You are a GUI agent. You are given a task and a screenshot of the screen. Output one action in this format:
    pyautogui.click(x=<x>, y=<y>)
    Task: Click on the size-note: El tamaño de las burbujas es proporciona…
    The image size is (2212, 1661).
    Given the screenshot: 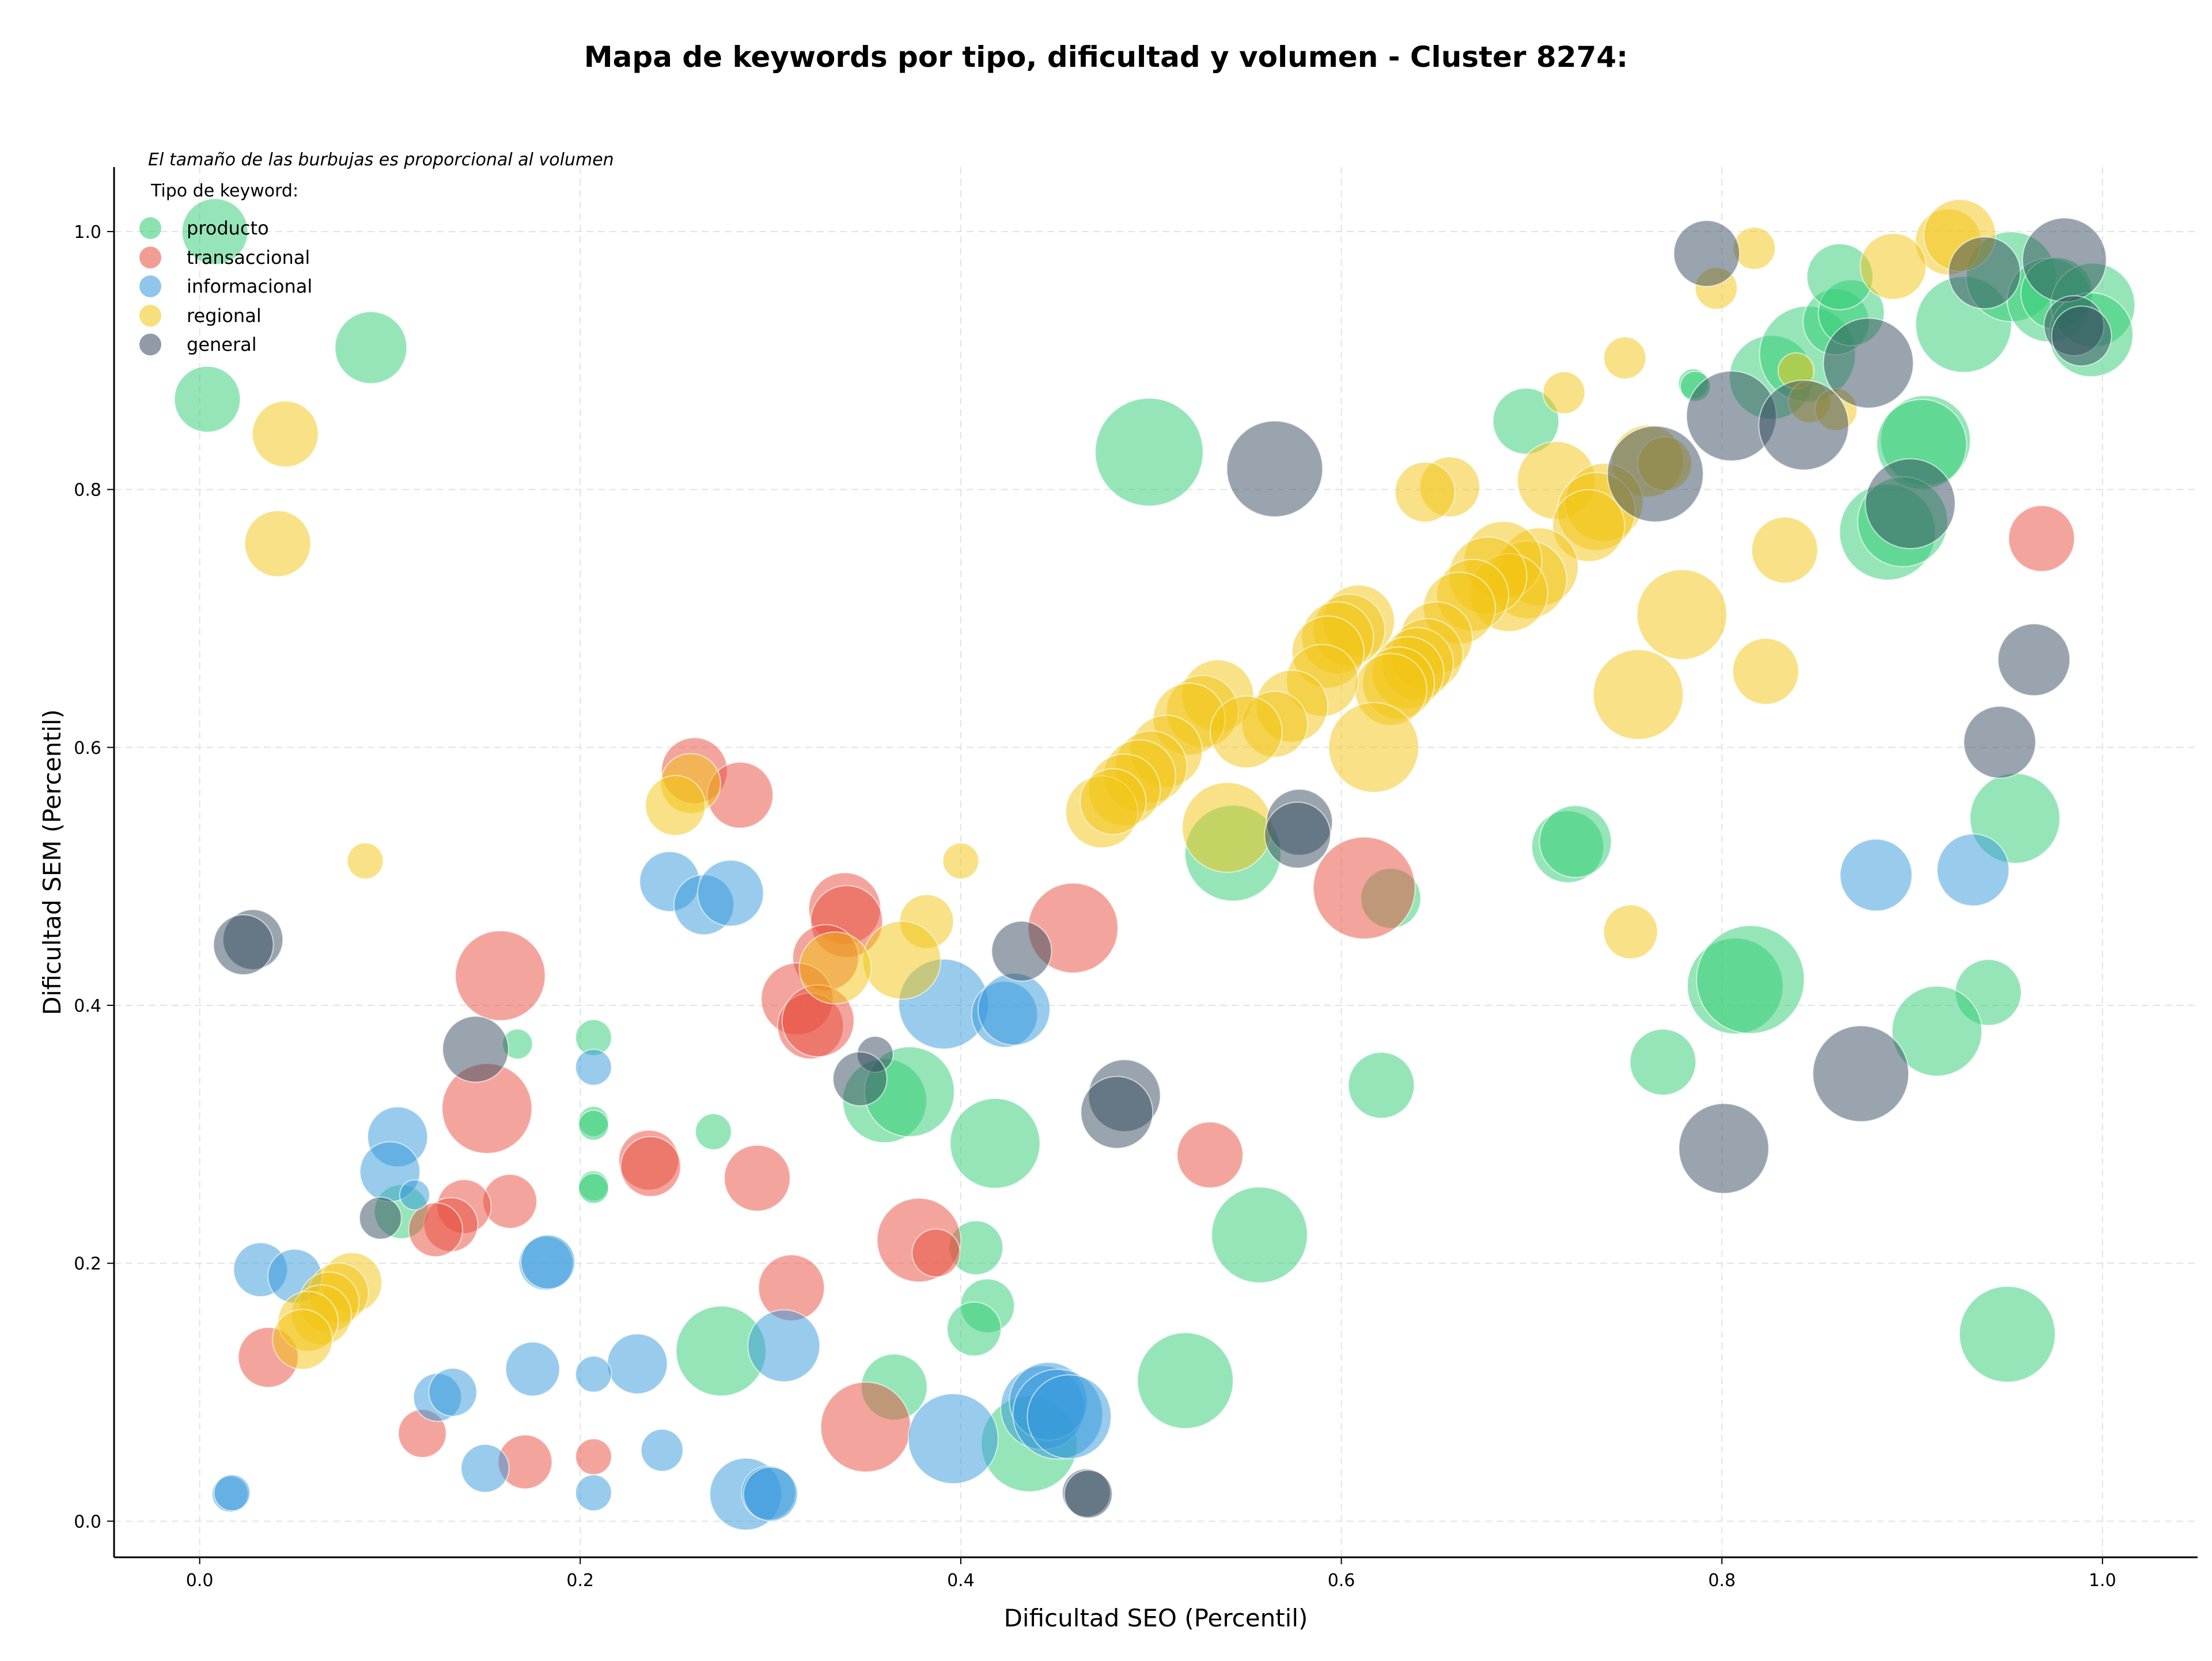 What is the action you would take?
    pyautogui.click(x=381, y=160)
    